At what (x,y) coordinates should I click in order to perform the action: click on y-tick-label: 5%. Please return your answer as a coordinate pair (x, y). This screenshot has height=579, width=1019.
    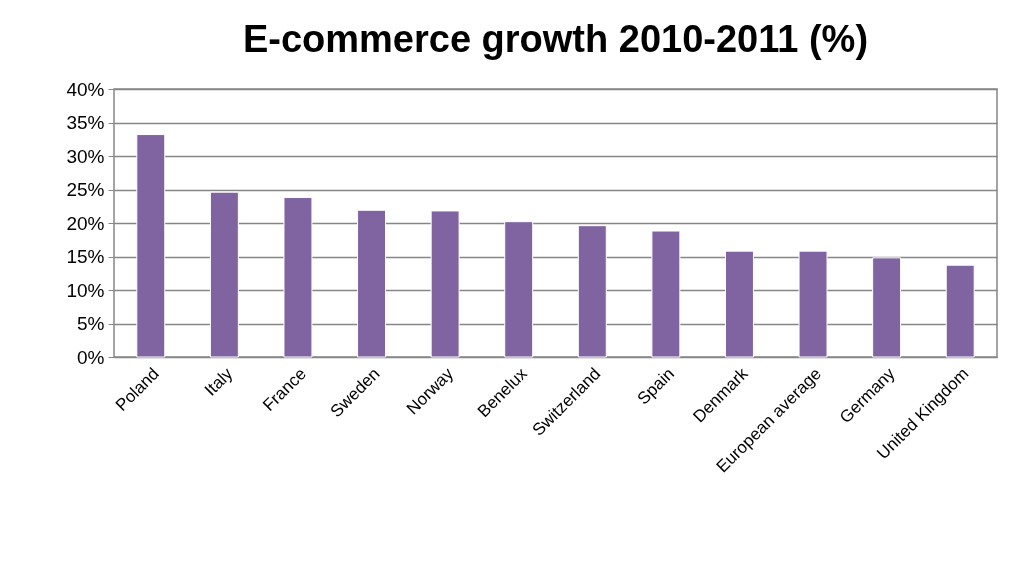
    Looking at the image, I should click on (91, 323).